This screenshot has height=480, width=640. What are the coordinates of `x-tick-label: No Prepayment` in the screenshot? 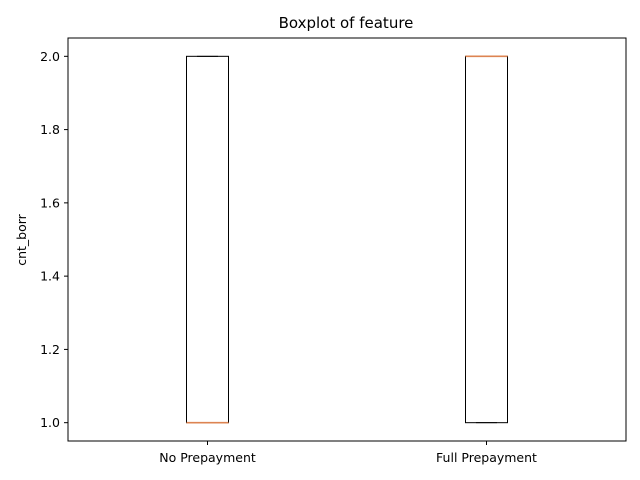 It's located at (207, 457).